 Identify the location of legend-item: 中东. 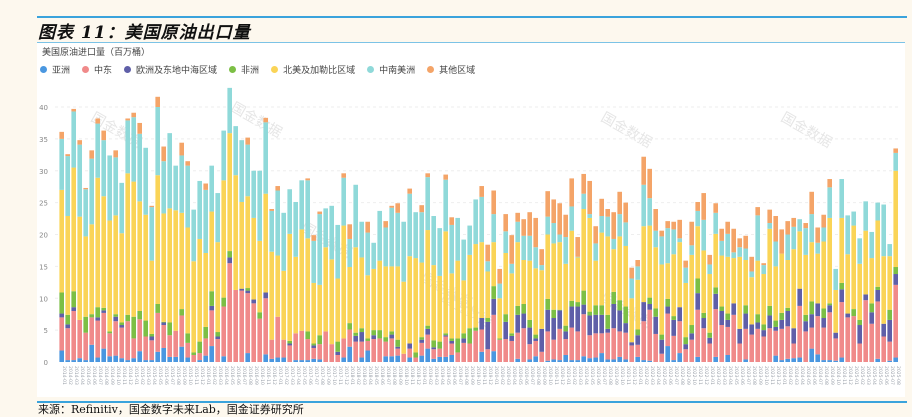
(97, 69).